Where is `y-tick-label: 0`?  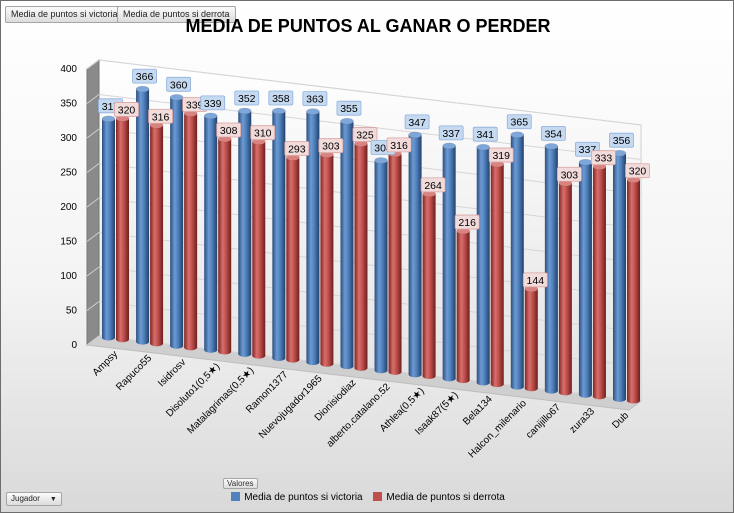 y-tick-label: 0 is located at coordinates (74, 345).